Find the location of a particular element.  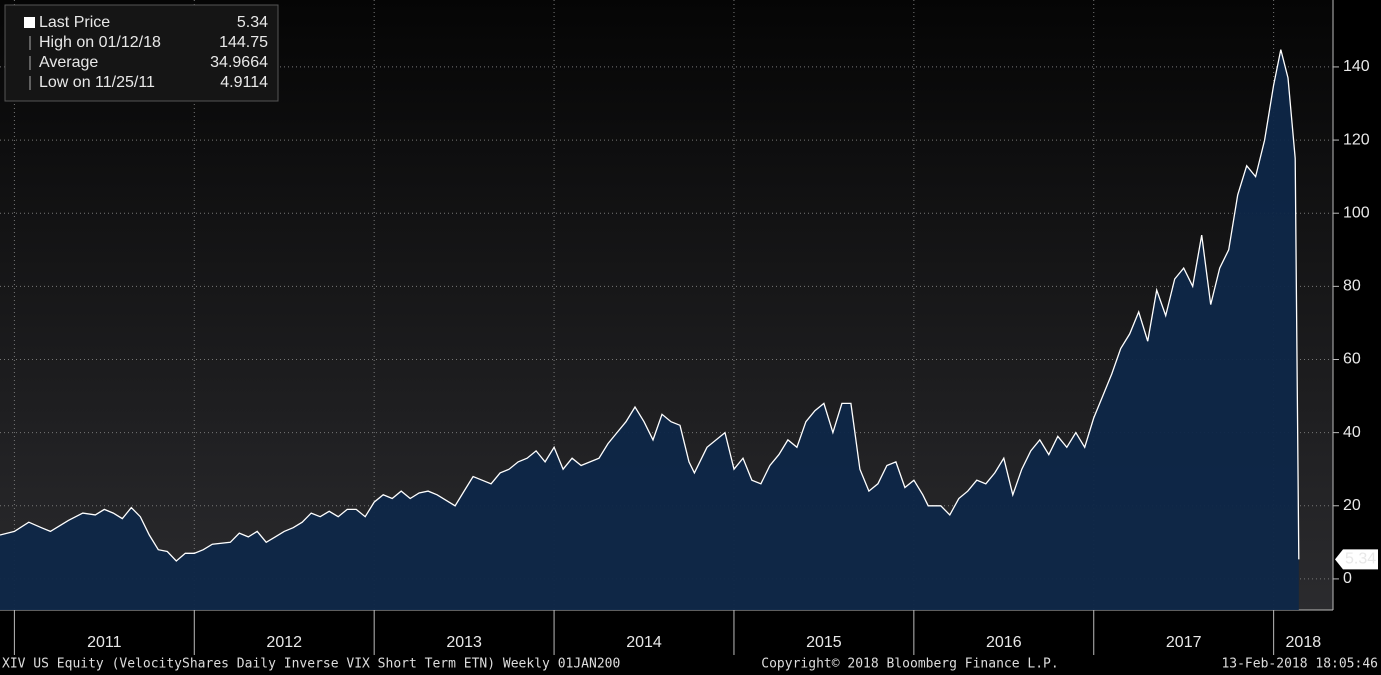

legend-label: Average is located at coordinates (68, 62).